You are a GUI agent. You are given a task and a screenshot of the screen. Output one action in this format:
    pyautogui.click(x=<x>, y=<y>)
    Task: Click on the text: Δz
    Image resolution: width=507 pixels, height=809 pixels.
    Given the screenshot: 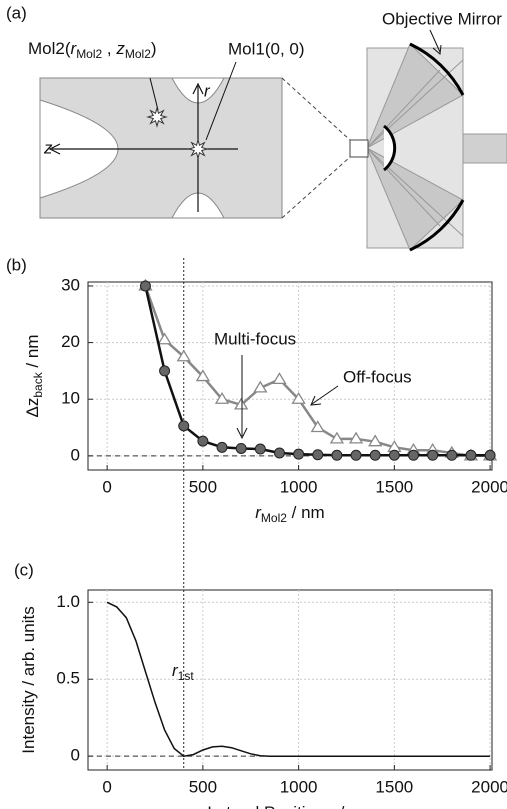 What is the action you would take?
    pyautogui.click(x=32, y=408)
    